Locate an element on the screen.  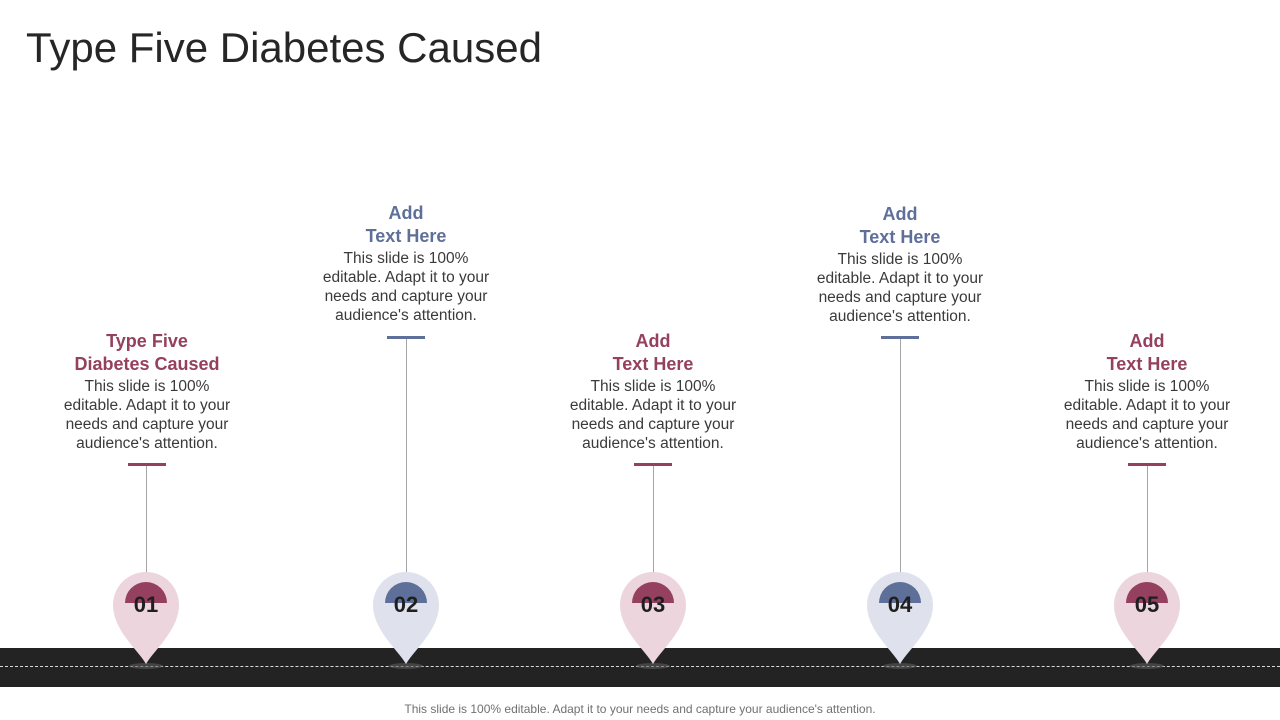
milestone-02-connector is located at coordinates (406, 459).